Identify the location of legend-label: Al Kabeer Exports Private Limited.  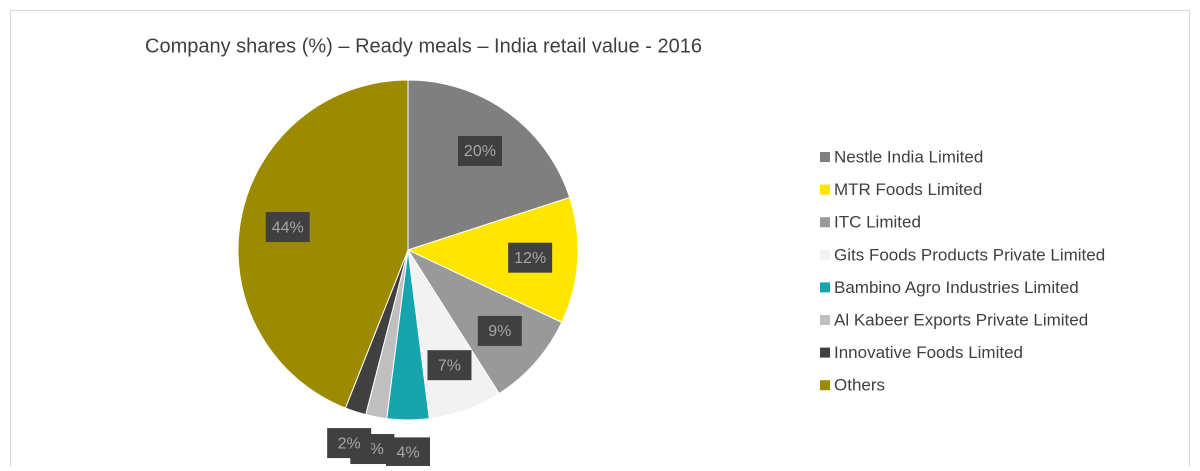
(961, 319).